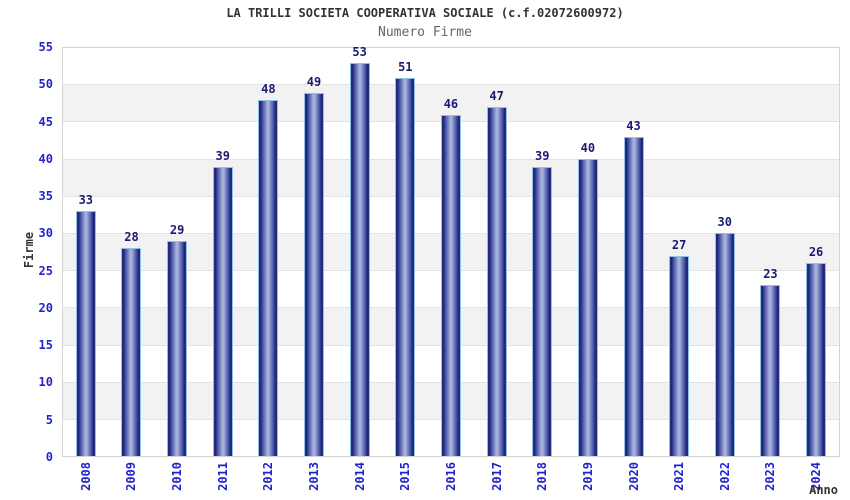  I want to click on bar-value-label: 40, so click(588, 148).